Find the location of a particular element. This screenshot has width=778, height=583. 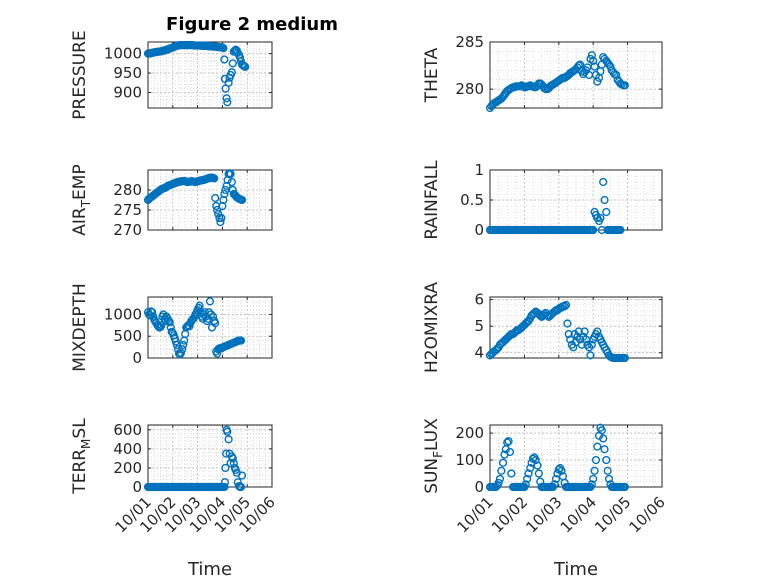

x-axis-label: Time is located at coordinates (209, 569).